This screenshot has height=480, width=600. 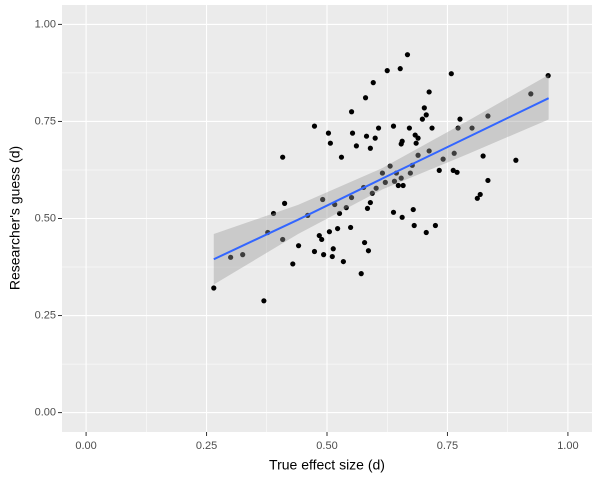 What do you see at coordinates (45, 218) in the screenshot?
I see `y-tick-label: 0.50` at bounding box center [45, 218].